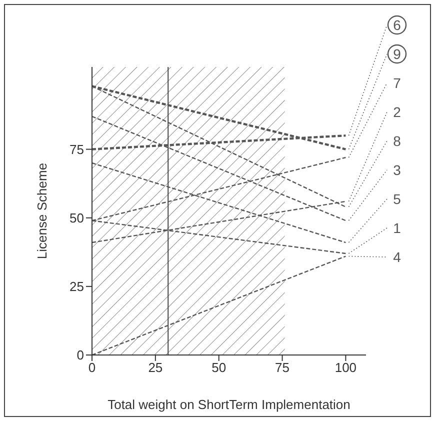 Image resolution: width=435 pixels, height=421 pixels. Describe the element at coordinates (345, 368) in the screenshot. I see `x-tick-label: 100` at that location.